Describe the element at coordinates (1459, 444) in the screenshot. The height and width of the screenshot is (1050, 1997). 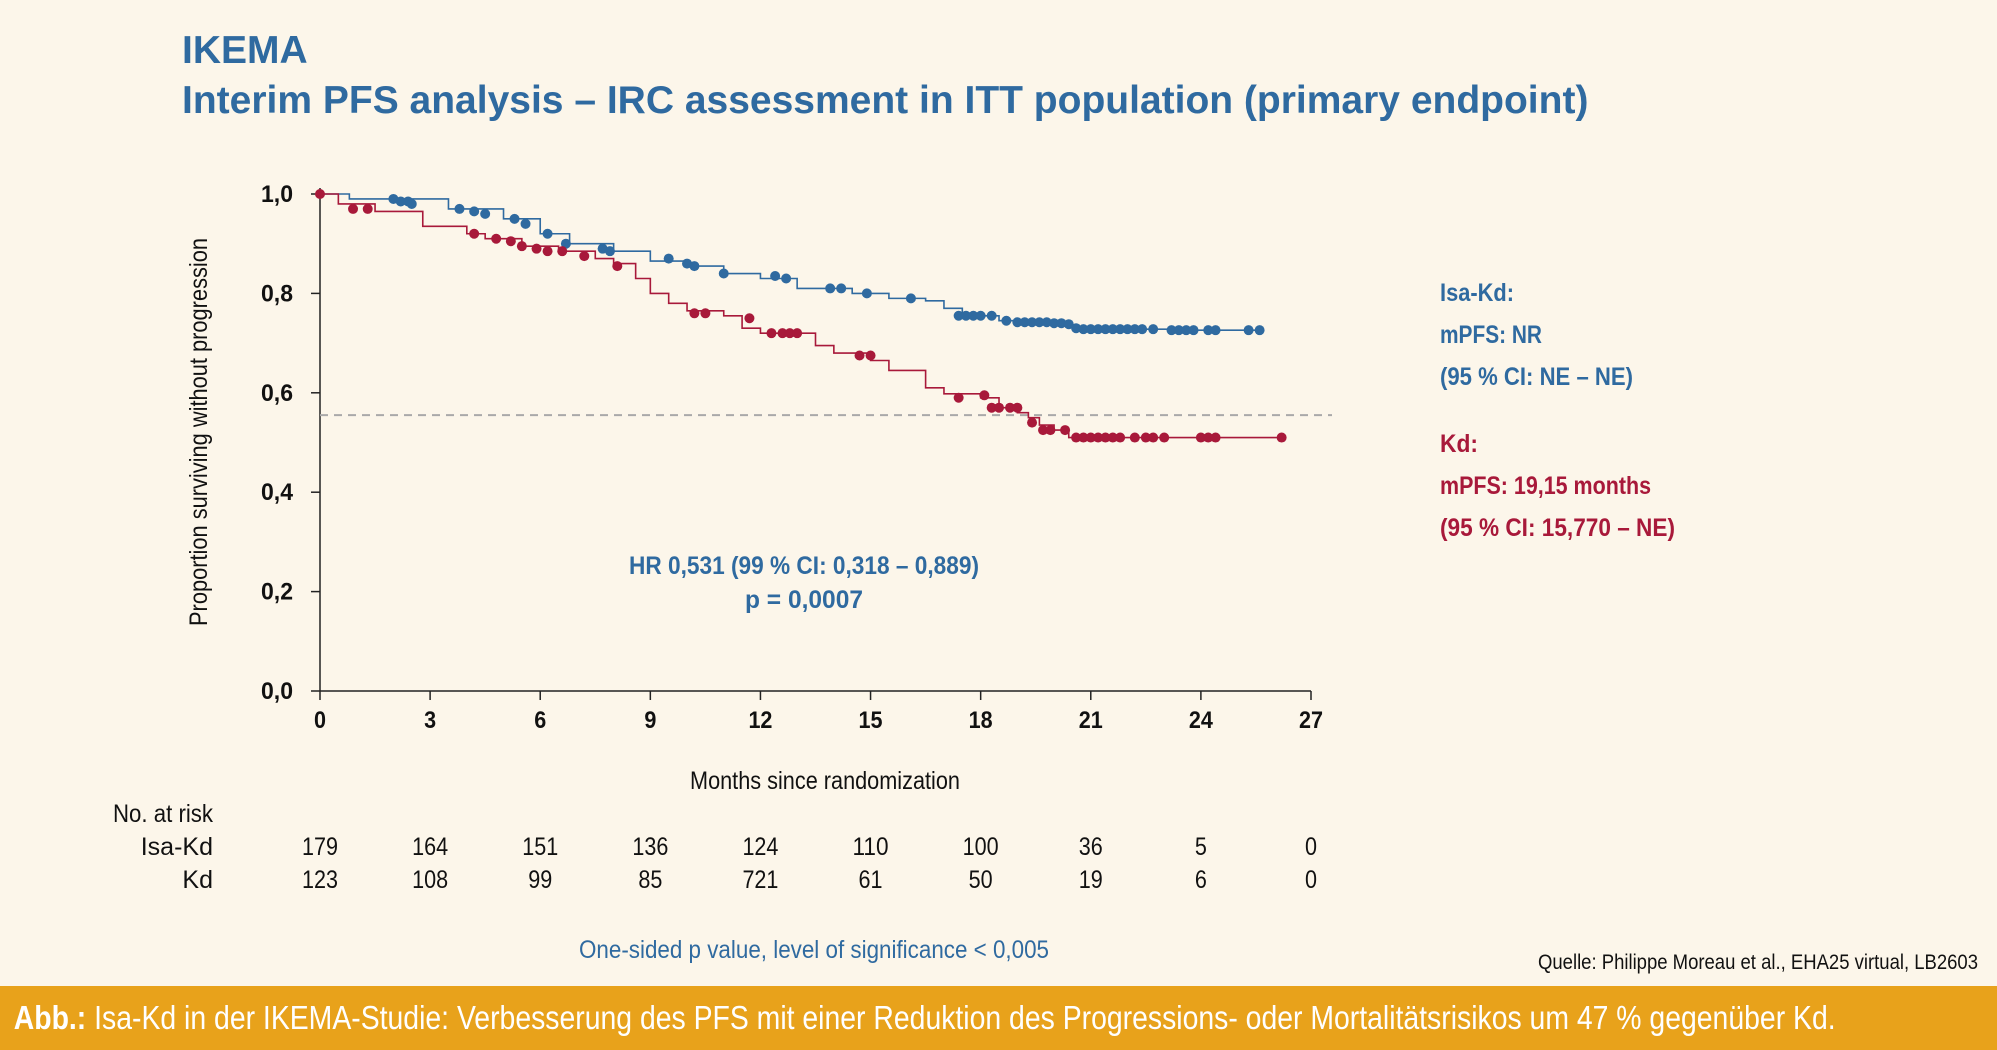
I see `legend-kd-line-1: Kd:` at that location.